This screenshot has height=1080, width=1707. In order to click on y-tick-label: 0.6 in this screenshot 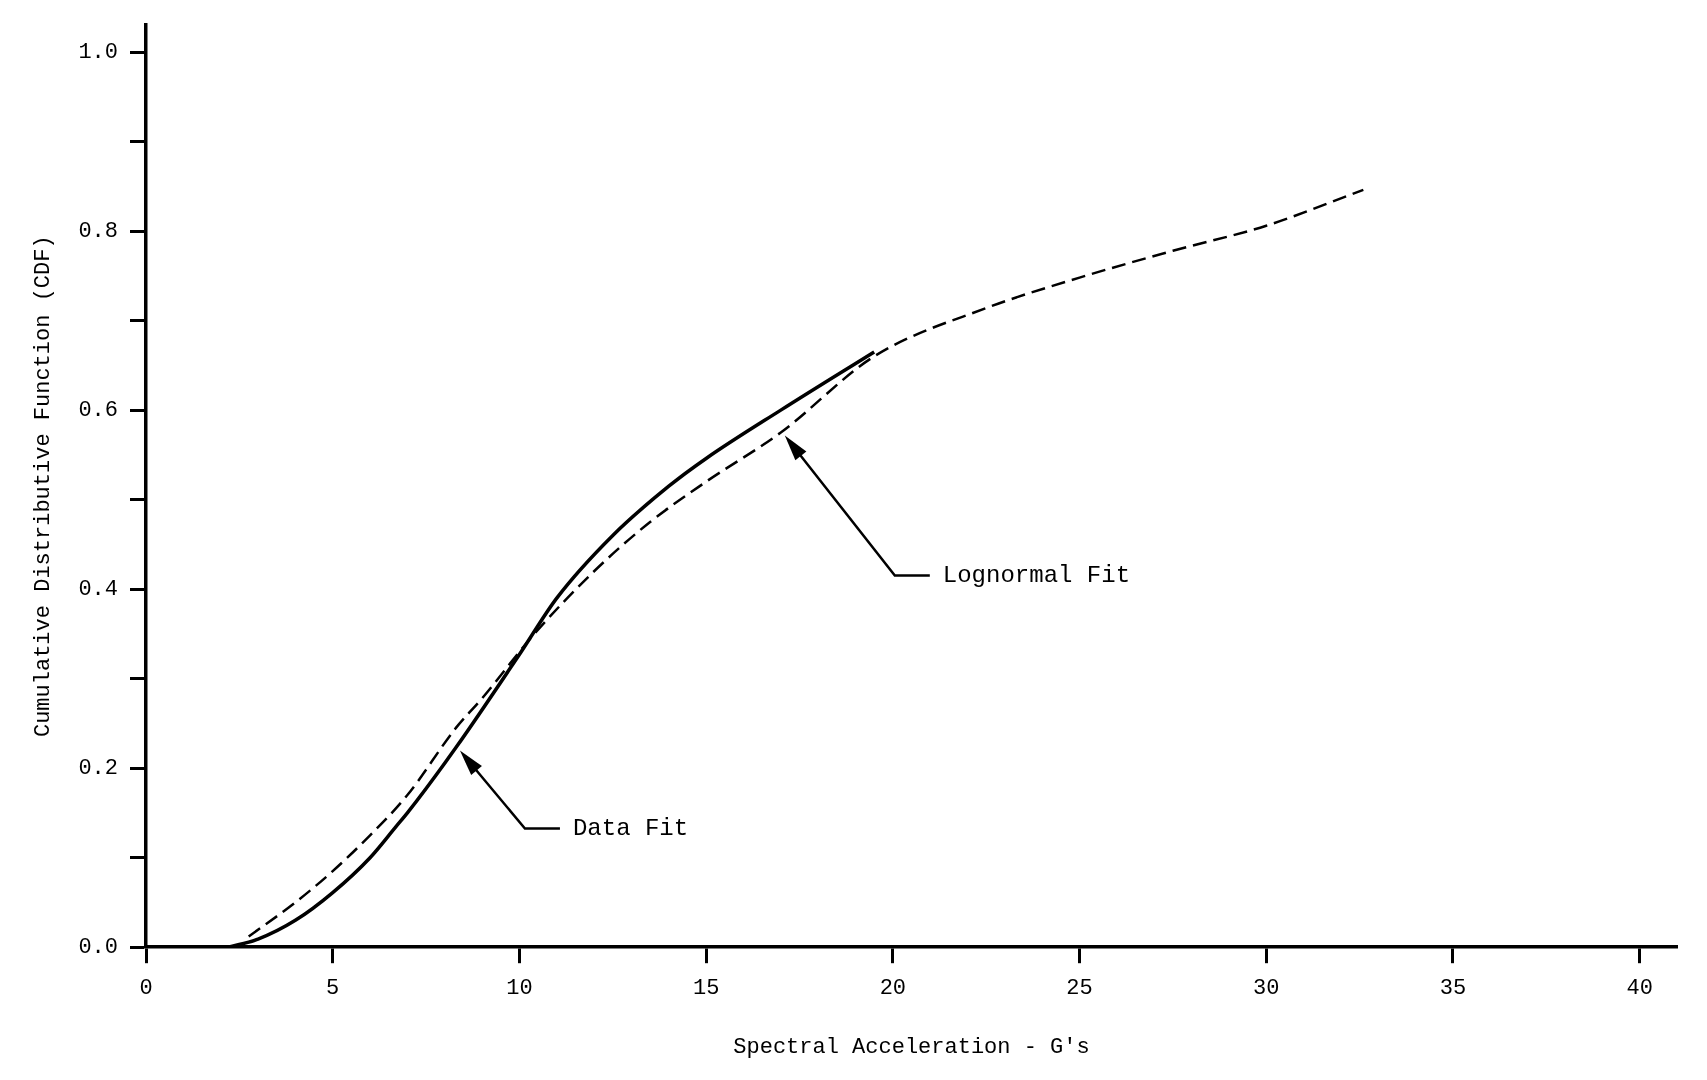, I will do `click(98, 410)`.